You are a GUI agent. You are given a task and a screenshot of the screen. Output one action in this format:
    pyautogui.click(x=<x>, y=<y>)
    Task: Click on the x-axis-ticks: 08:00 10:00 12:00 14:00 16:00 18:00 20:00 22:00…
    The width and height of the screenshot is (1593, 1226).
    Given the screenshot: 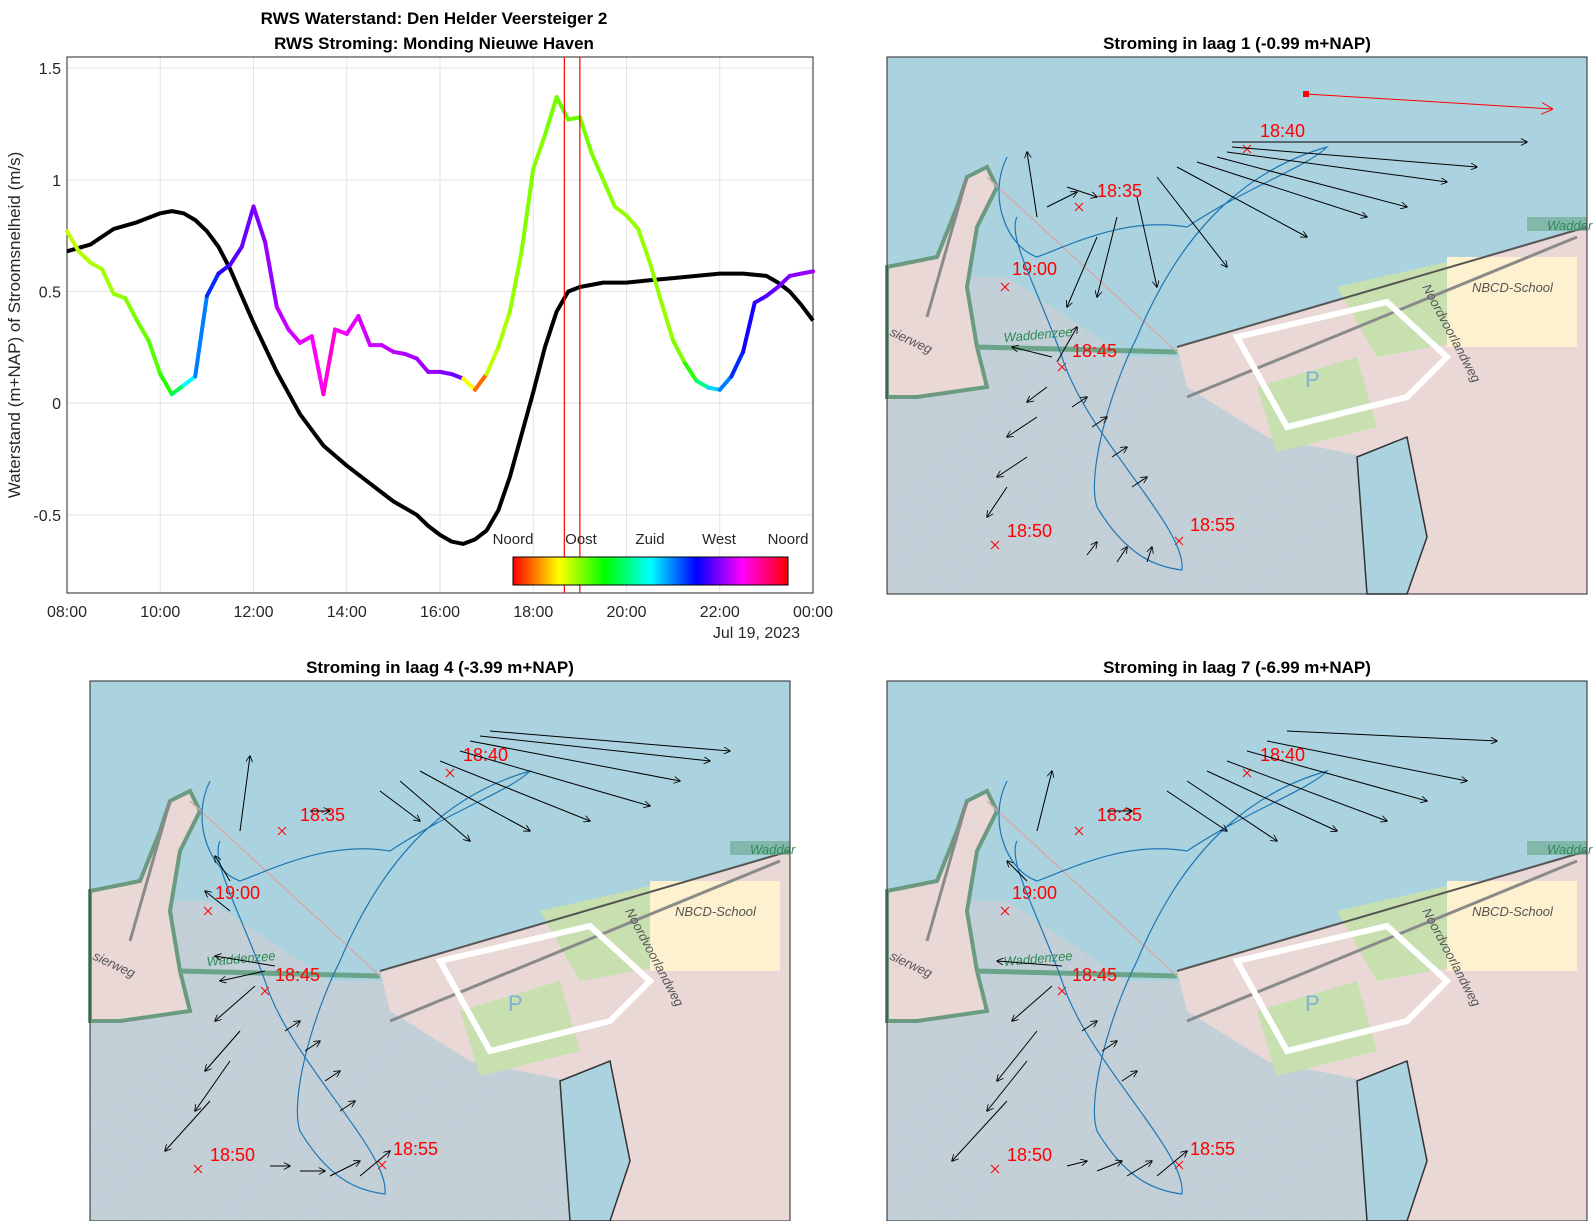 What is the action you would take?
    pyautogui.click(x=440, y=612)
    